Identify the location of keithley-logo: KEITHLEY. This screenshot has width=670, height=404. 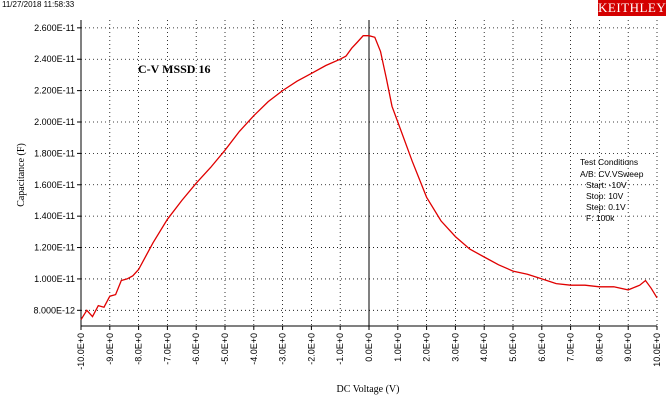
(632, 8).